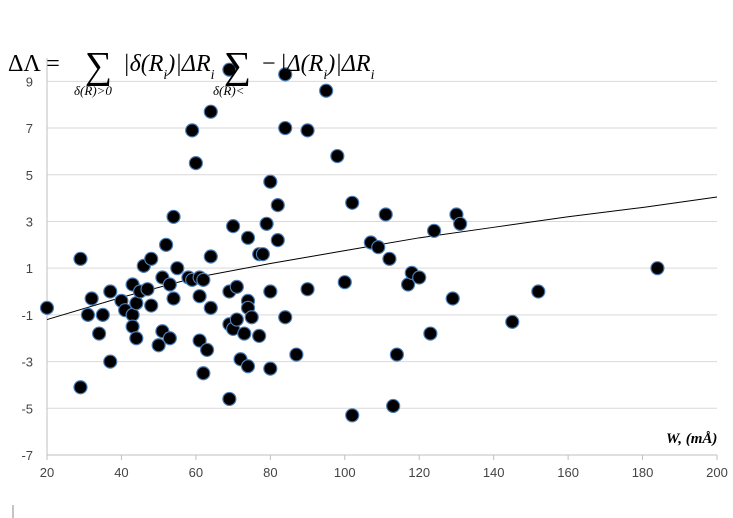  I want to click on y-tick-label: 1, so click(29, 268).